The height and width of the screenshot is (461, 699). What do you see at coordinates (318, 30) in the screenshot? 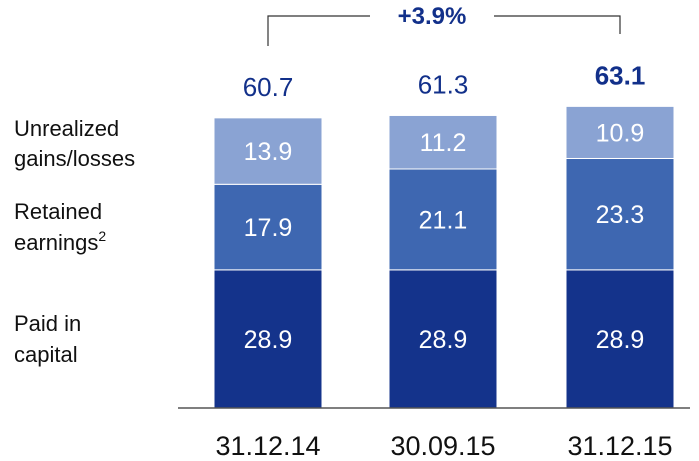
I see `growth-bracket` at bounding box center [318, 30].